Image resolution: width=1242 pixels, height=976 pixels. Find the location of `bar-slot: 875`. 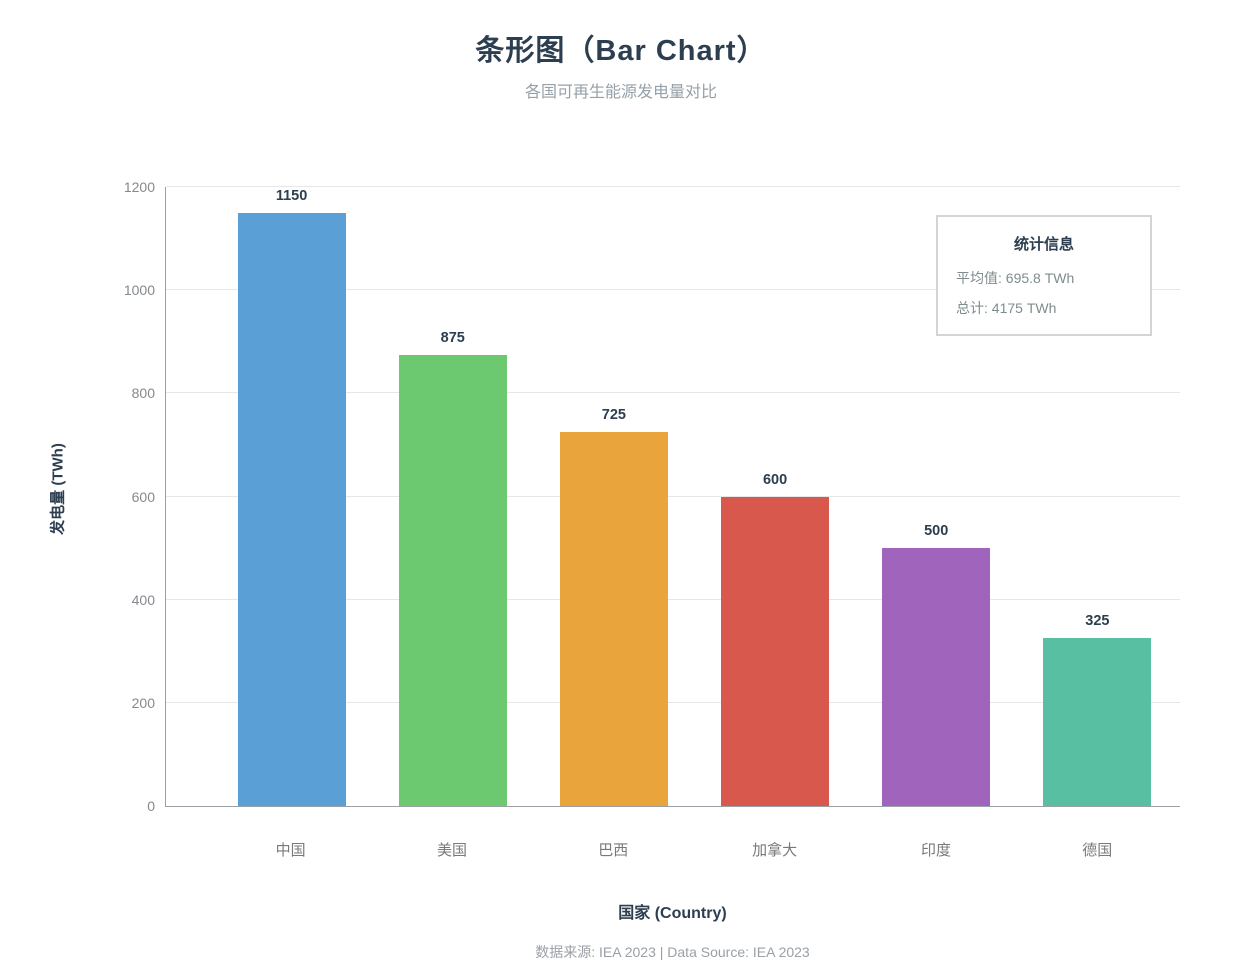

bar-slot: 875 is located at coordinates (452, 496).